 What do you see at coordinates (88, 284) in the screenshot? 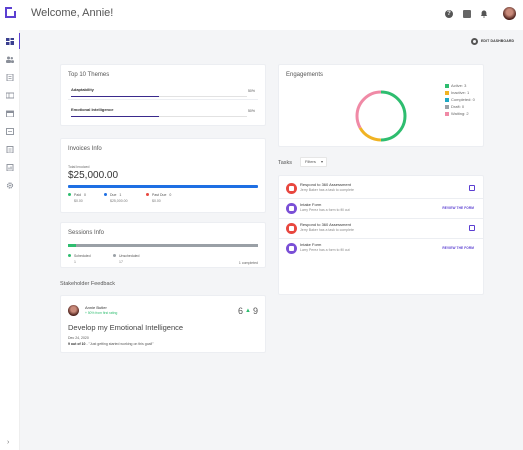
I see `feedback-section-title: Stakeholder Feedback` at bounding box center [88, 284].